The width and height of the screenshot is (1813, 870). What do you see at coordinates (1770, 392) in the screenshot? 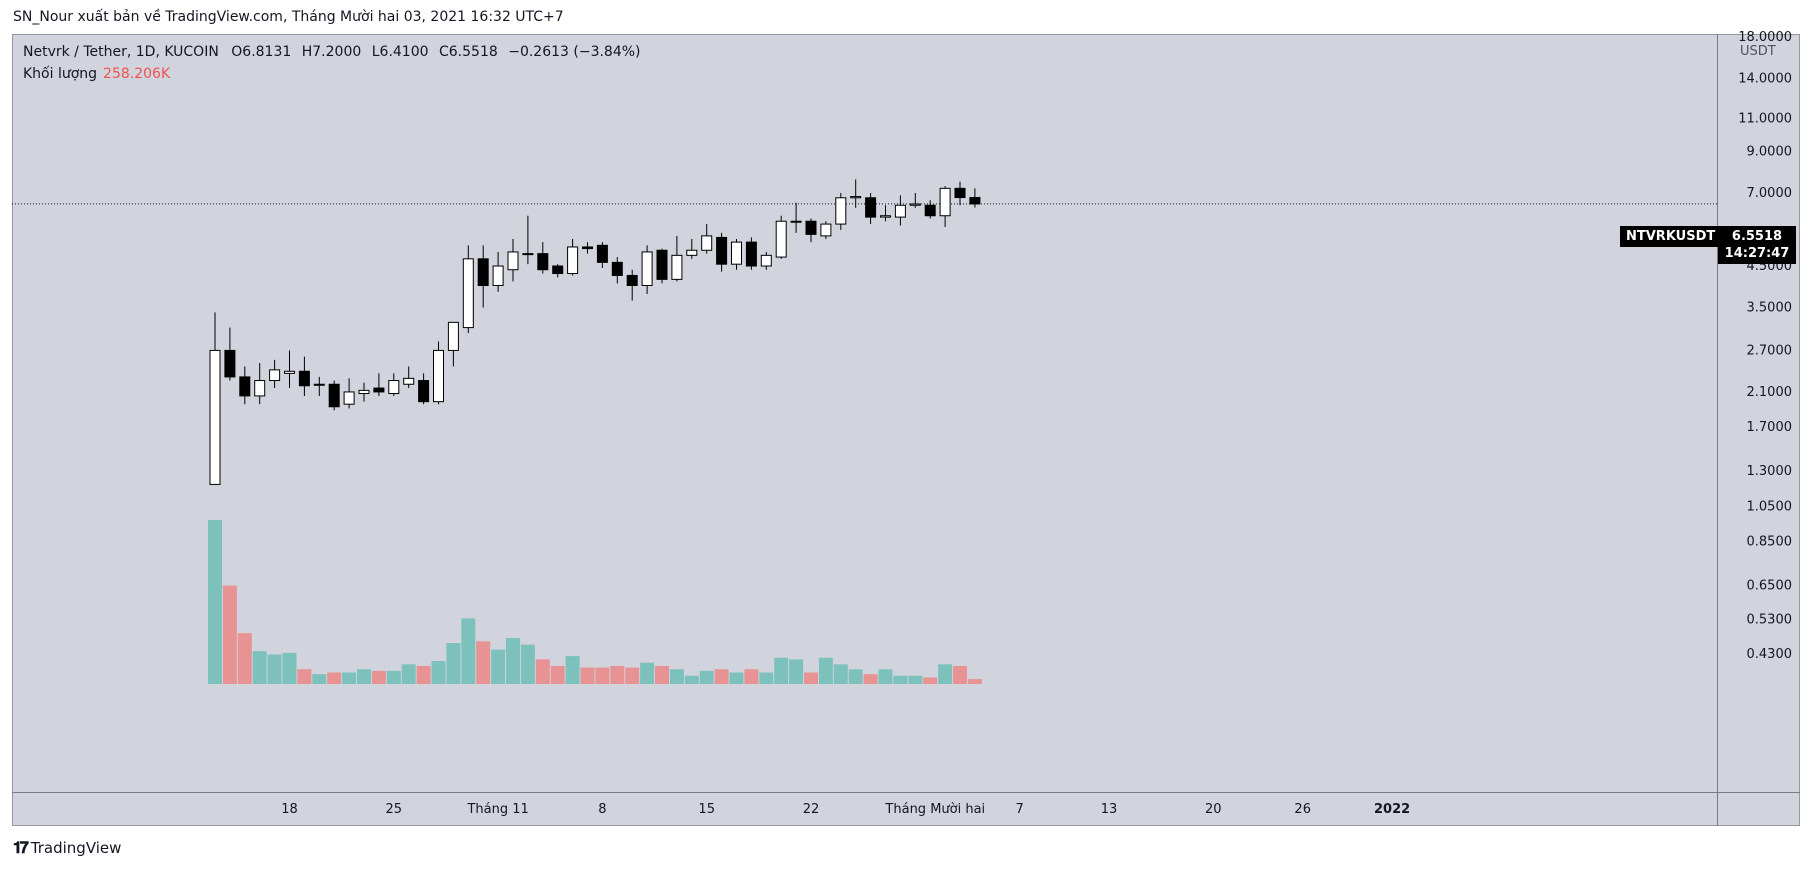
I see `price-tick-label: 2.1000` at bounding box center [1770, 392].